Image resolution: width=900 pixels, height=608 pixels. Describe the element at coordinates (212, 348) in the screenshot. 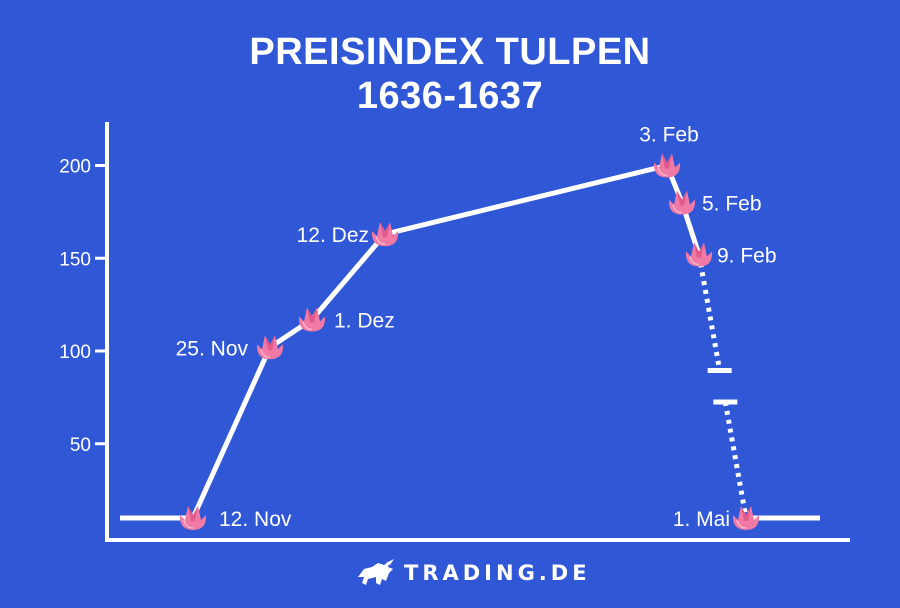

I see `point-label: 25. Nov` at that location.